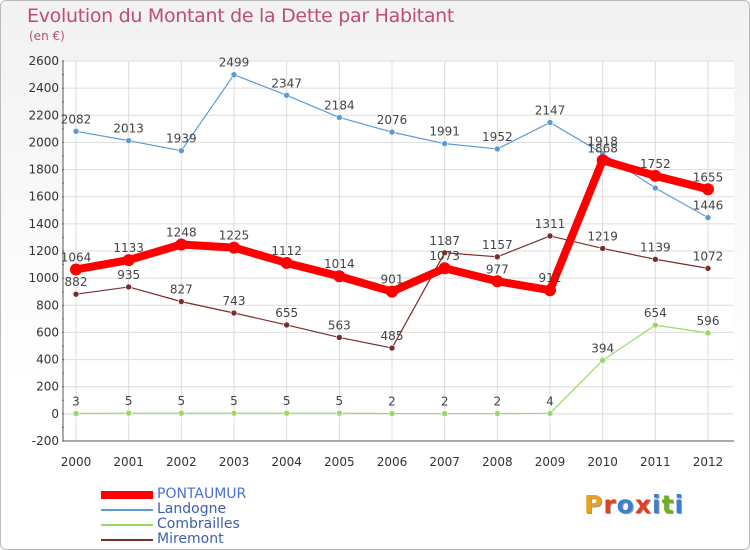  I want to click on legend-label: Landogne, so click(192, 509).